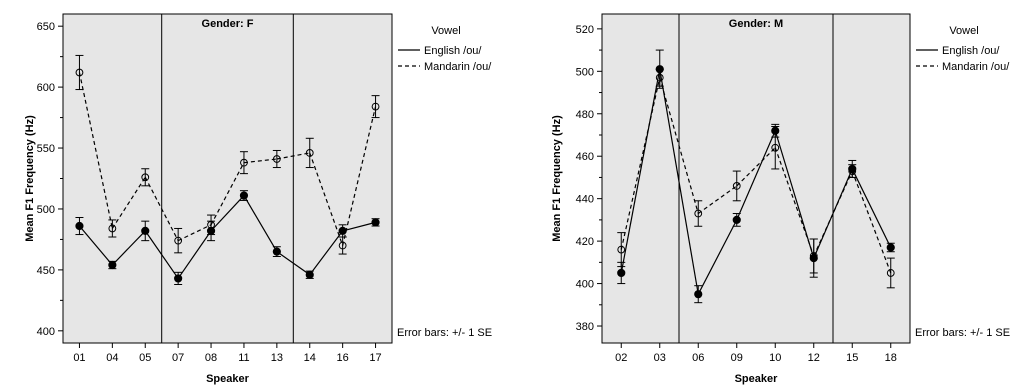 Image resolution: width=1028 pixels, height=389 pixels. I want to click on x-tick-label: 12, so click(814, 358).